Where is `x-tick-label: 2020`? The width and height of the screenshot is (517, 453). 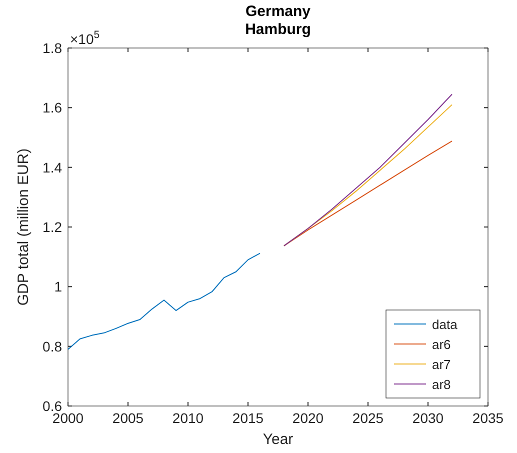 x-tick-label: 2020 is located at coordinates (308, 418).